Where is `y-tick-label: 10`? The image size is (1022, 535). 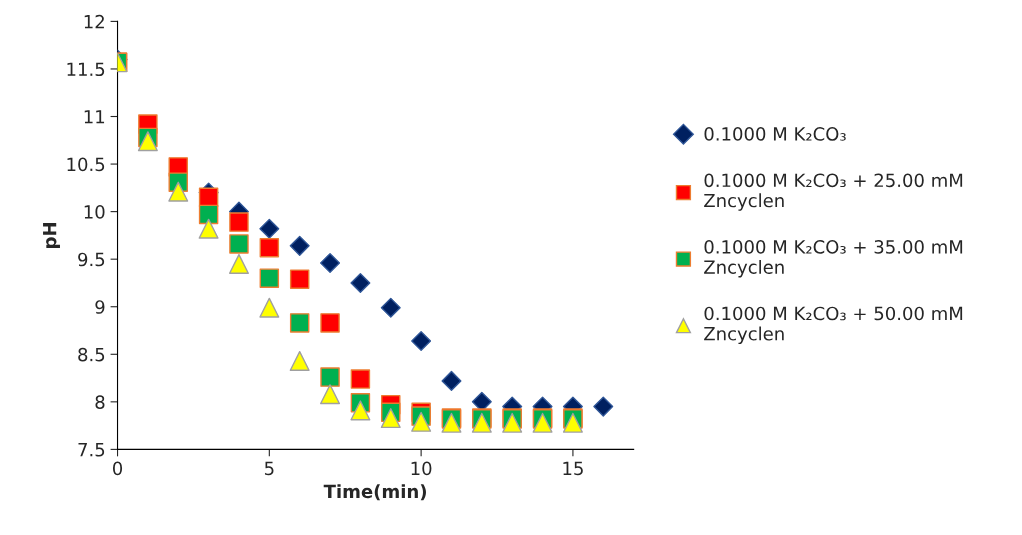 y-tick-label: 10 is located at coordinates (94, 212).